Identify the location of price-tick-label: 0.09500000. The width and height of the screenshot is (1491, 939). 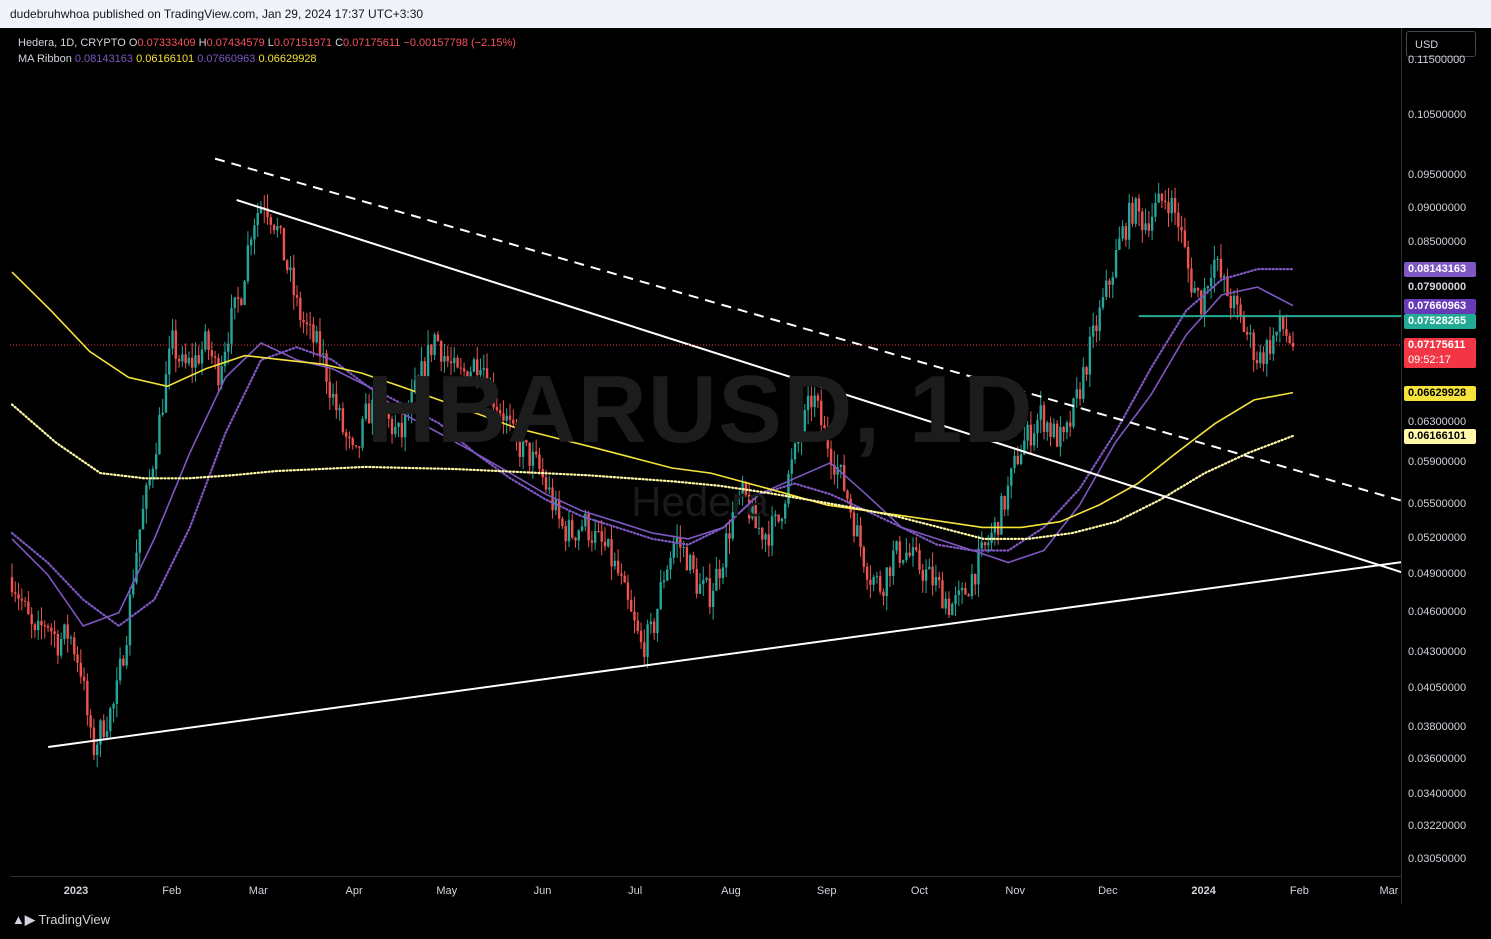
(1437, 175).